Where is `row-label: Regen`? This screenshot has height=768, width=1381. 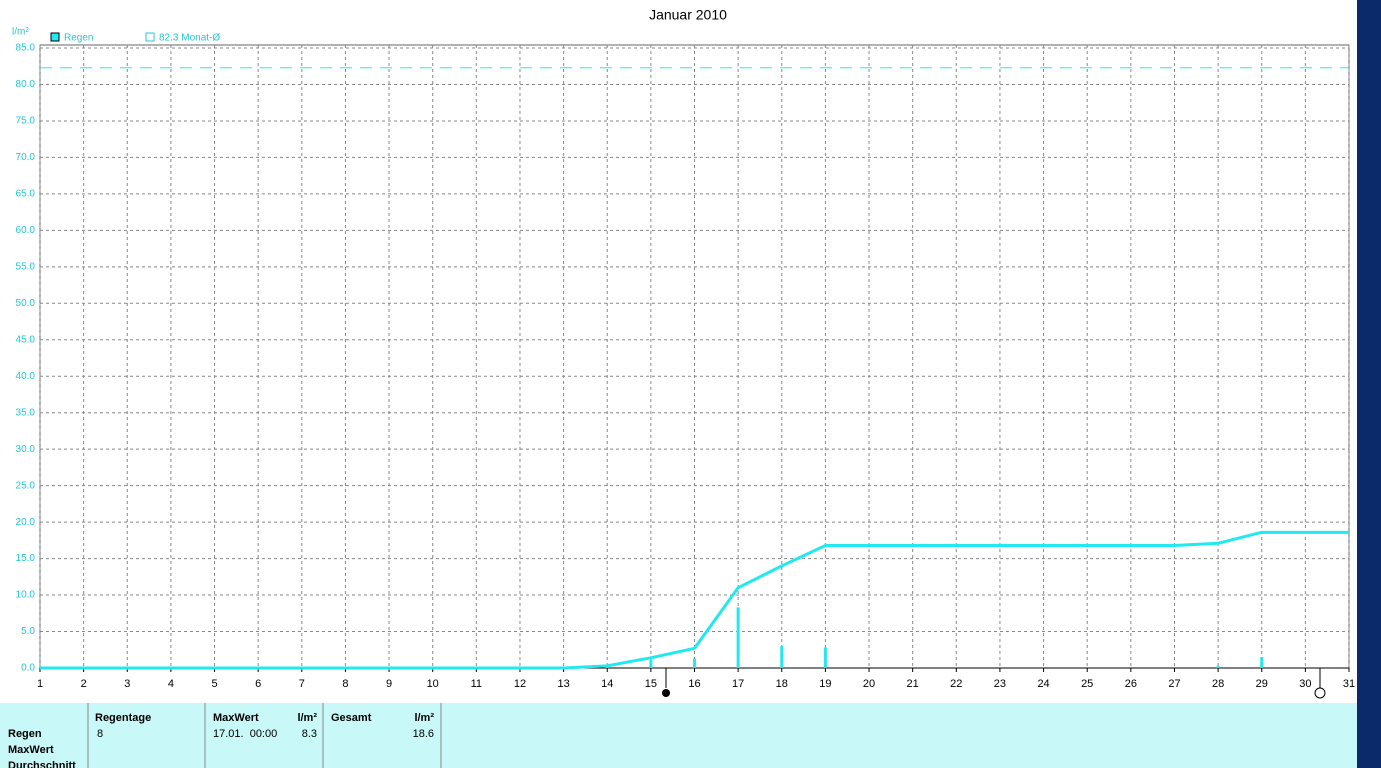 row-label: Regen is located at coordinates (25, 734).